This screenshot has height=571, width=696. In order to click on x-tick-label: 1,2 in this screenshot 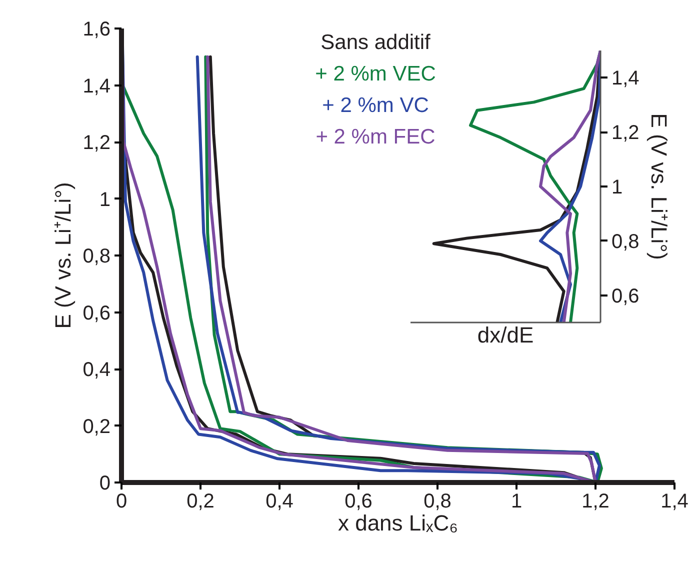, I will do `click(596, 501)`.